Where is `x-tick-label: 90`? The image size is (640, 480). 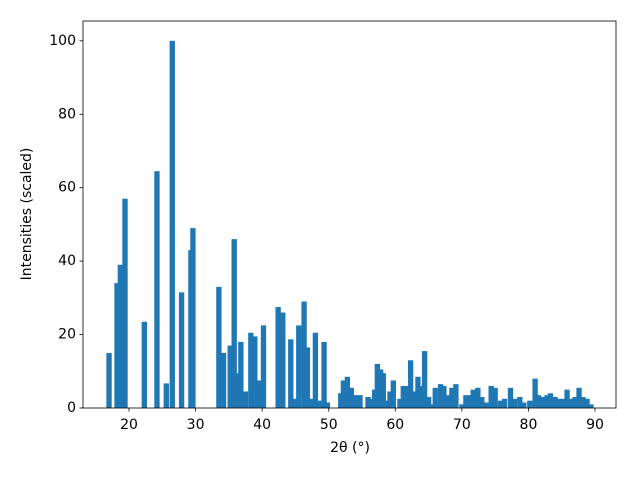 x-tick-label: 90 is located at coordinates (595, 425).